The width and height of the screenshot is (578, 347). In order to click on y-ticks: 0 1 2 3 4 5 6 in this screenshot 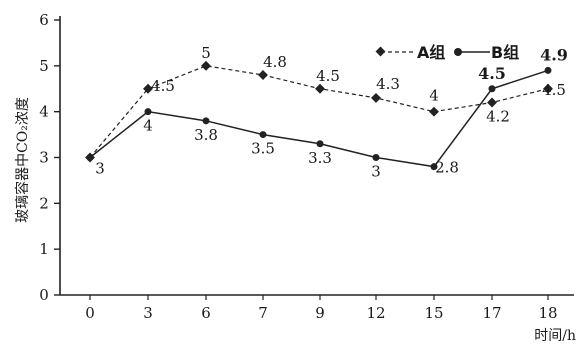, I will do `click(49, 157)`.